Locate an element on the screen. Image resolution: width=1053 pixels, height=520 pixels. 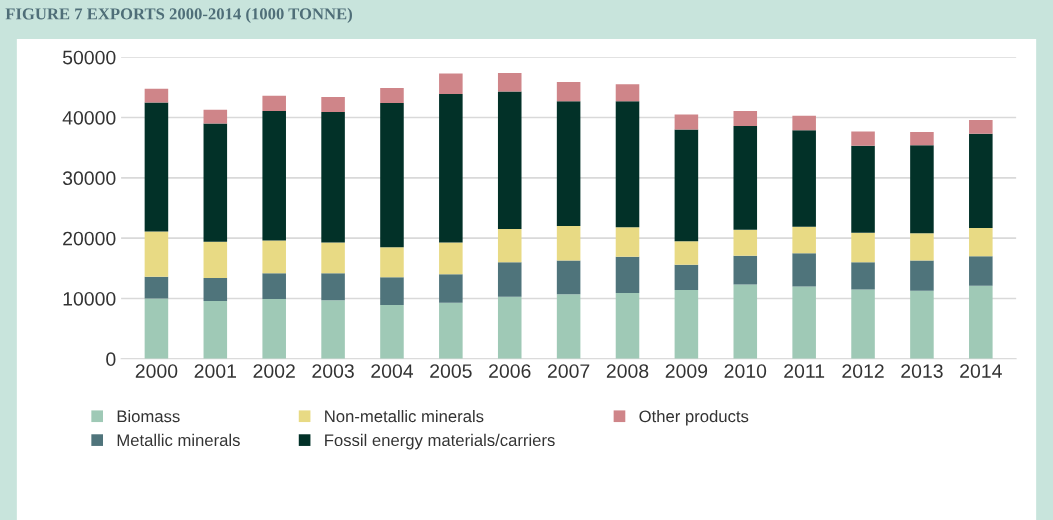
x-tick-label: 2005 is located at coordinates (451, 371).